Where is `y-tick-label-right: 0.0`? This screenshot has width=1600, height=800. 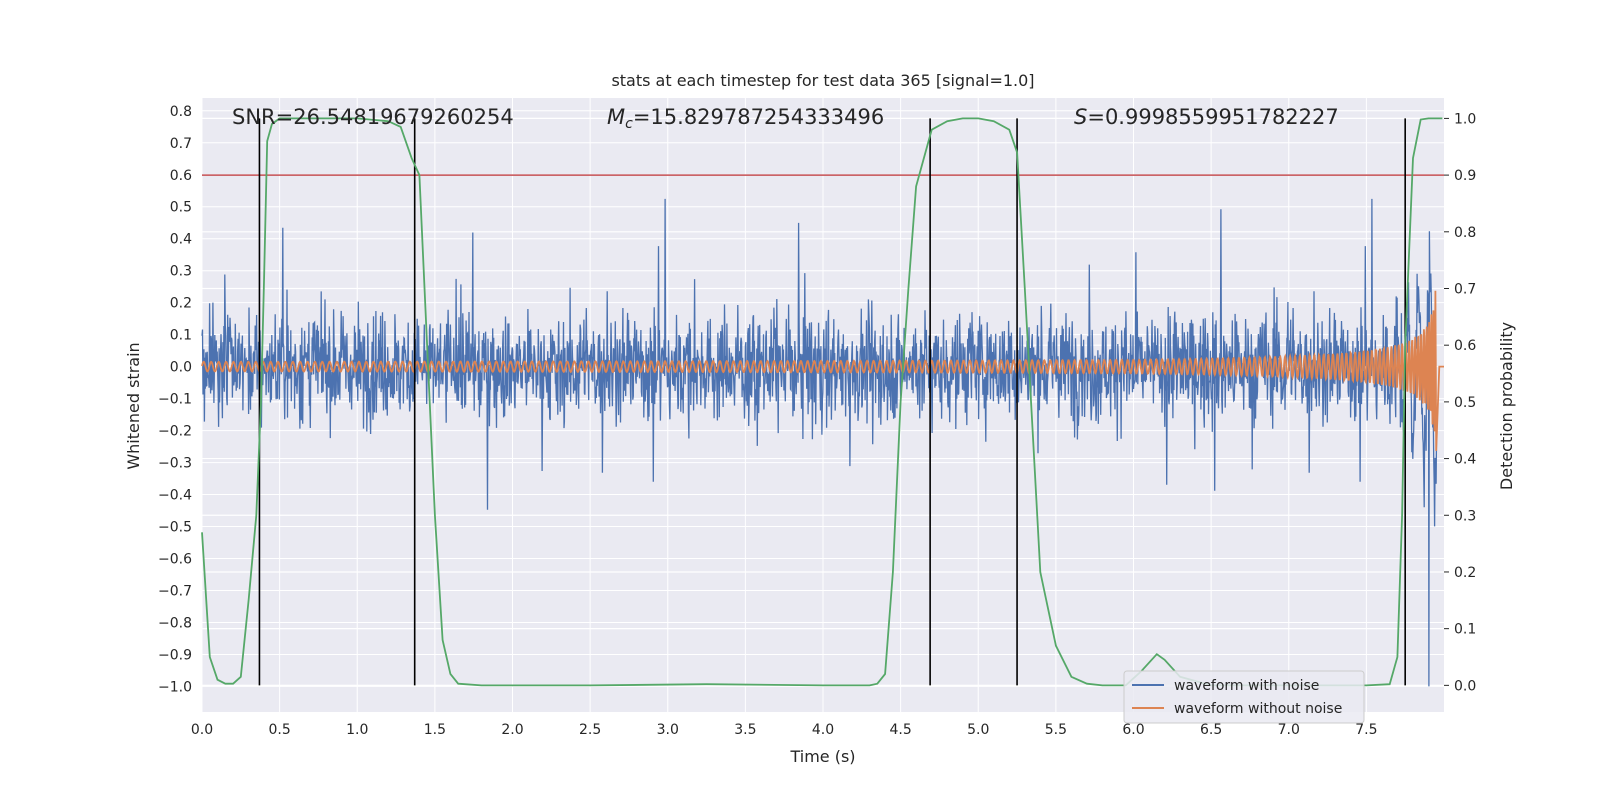
y-tick-label-right: 0.0 is located at coordinates (1465, 686).